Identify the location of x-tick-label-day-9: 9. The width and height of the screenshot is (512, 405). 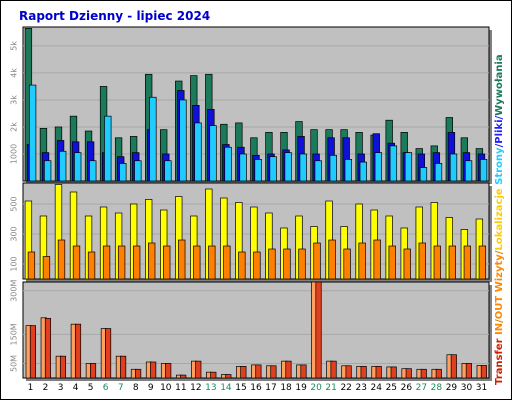
(151, 388).